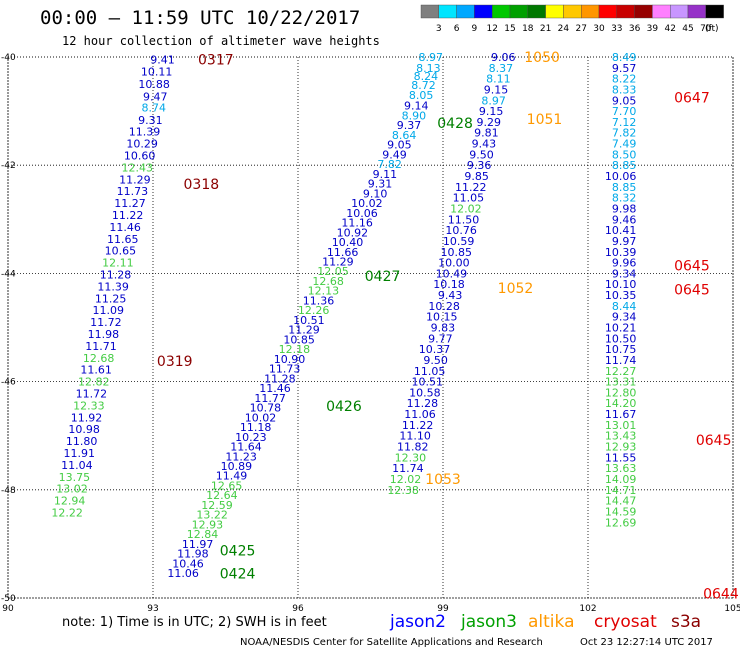 The width and height of the screenshot is (740, 650). What do you see at coordinates (621, 349) in the screenshot?
I see `swh-value: 10.75` at bounding box center [621, 349].